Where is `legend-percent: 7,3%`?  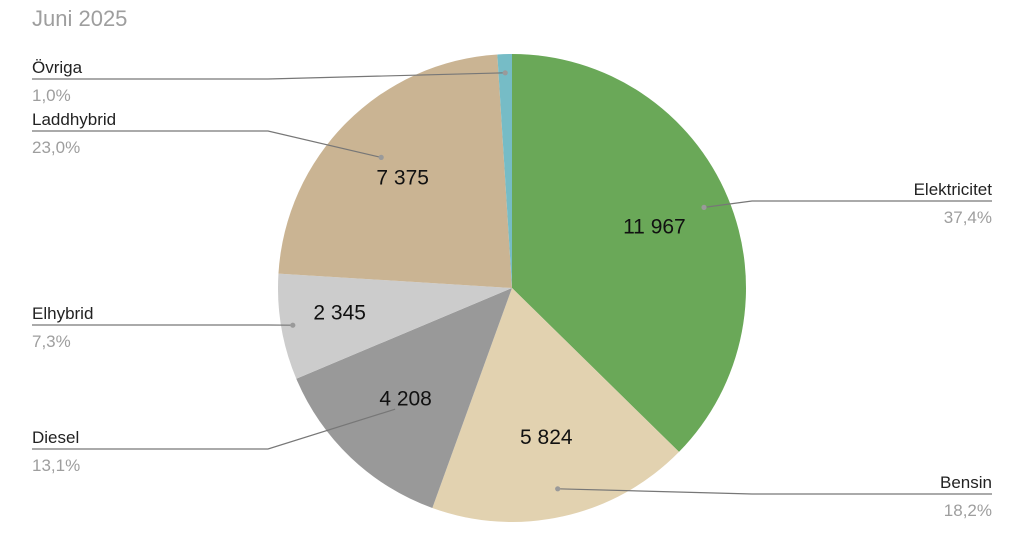 legend-percent: 7,3% is located at coordinates (51, 341).